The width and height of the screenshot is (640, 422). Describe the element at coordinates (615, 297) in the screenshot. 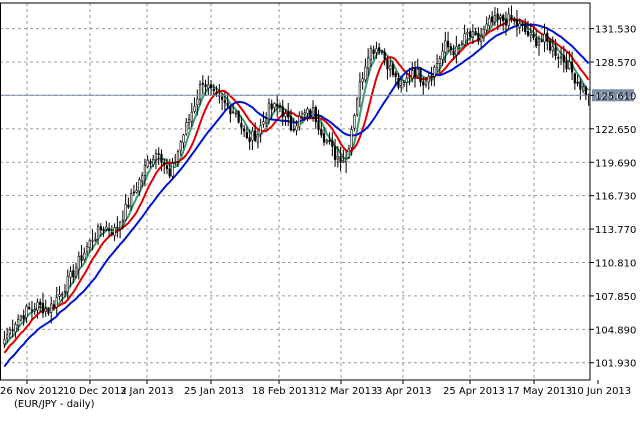

I see `y-tick-label: 107.850` at that location.